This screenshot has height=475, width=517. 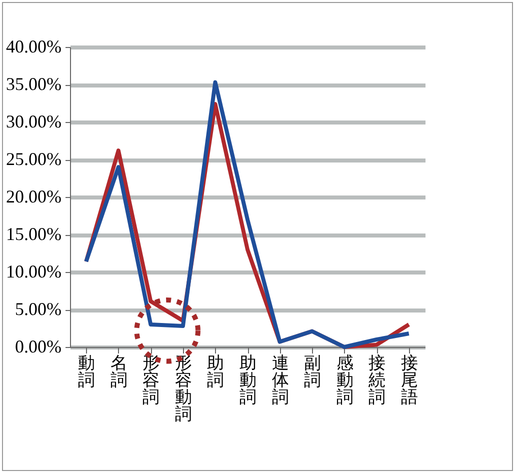 I want to click on x-tick-label: 連体詞, so click(x=280, y=380).